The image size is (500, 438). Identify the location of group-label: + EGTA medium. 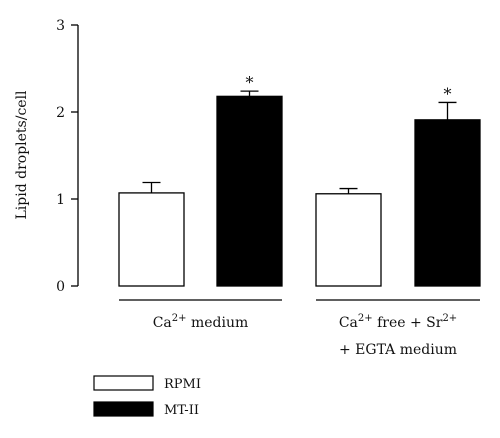
(398, 350).